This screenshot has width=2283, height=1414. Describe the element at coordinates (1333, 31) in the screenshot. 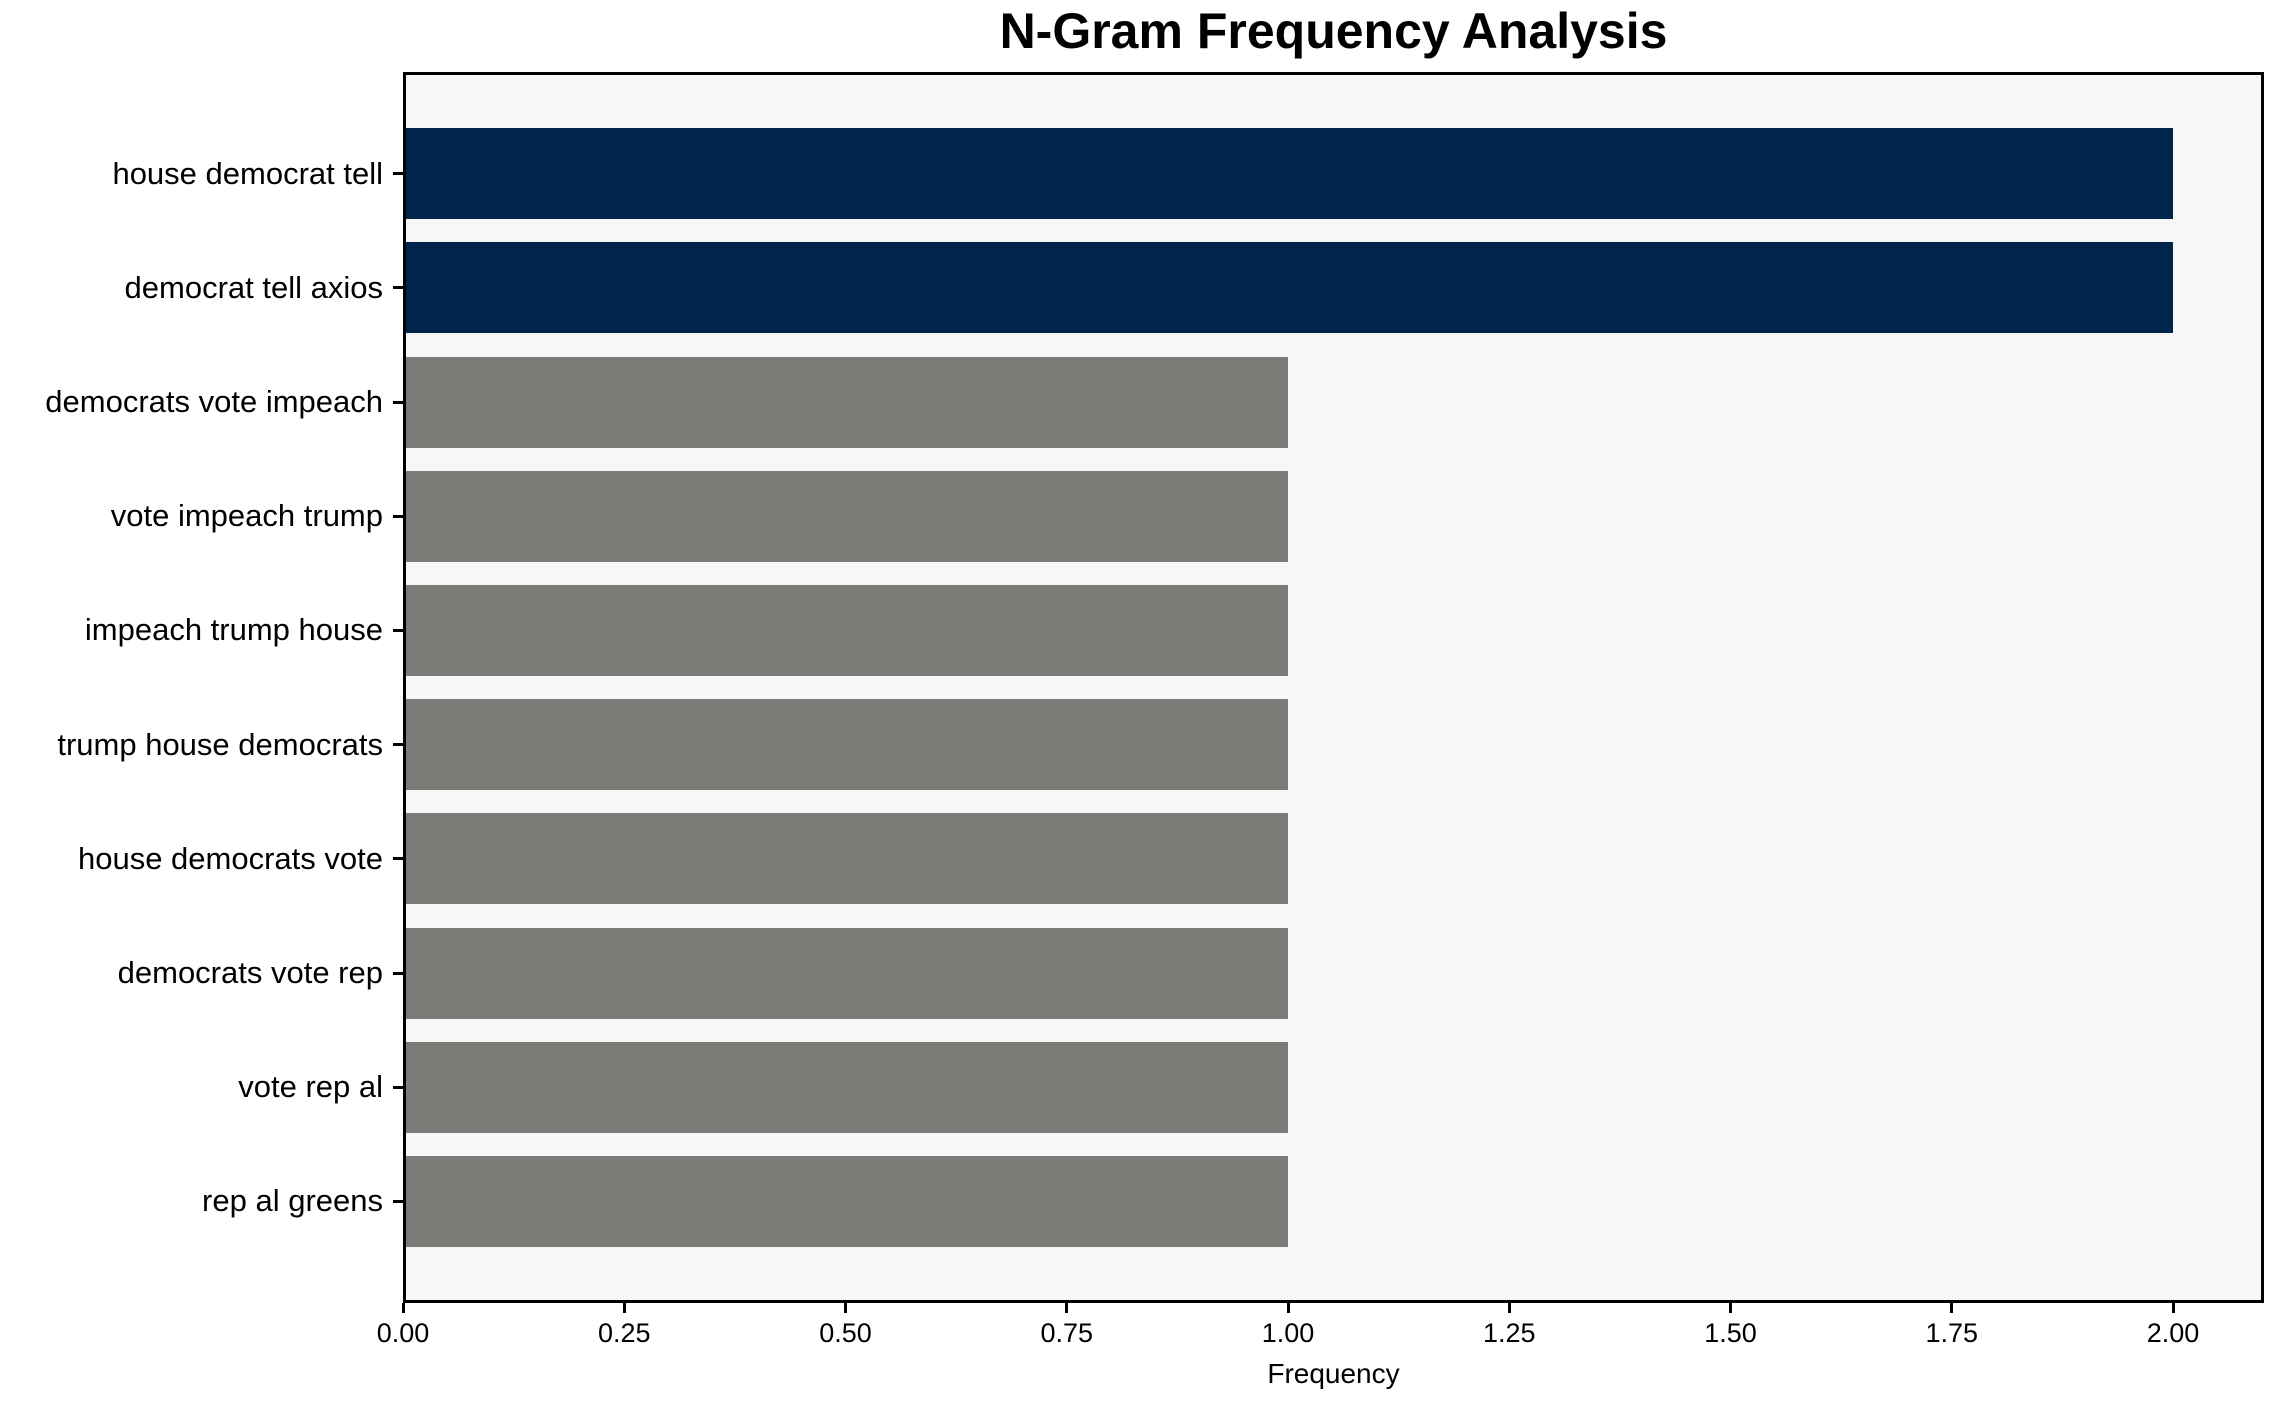

I see `chart-title: N-Gram Frequency Analysis` at that location.